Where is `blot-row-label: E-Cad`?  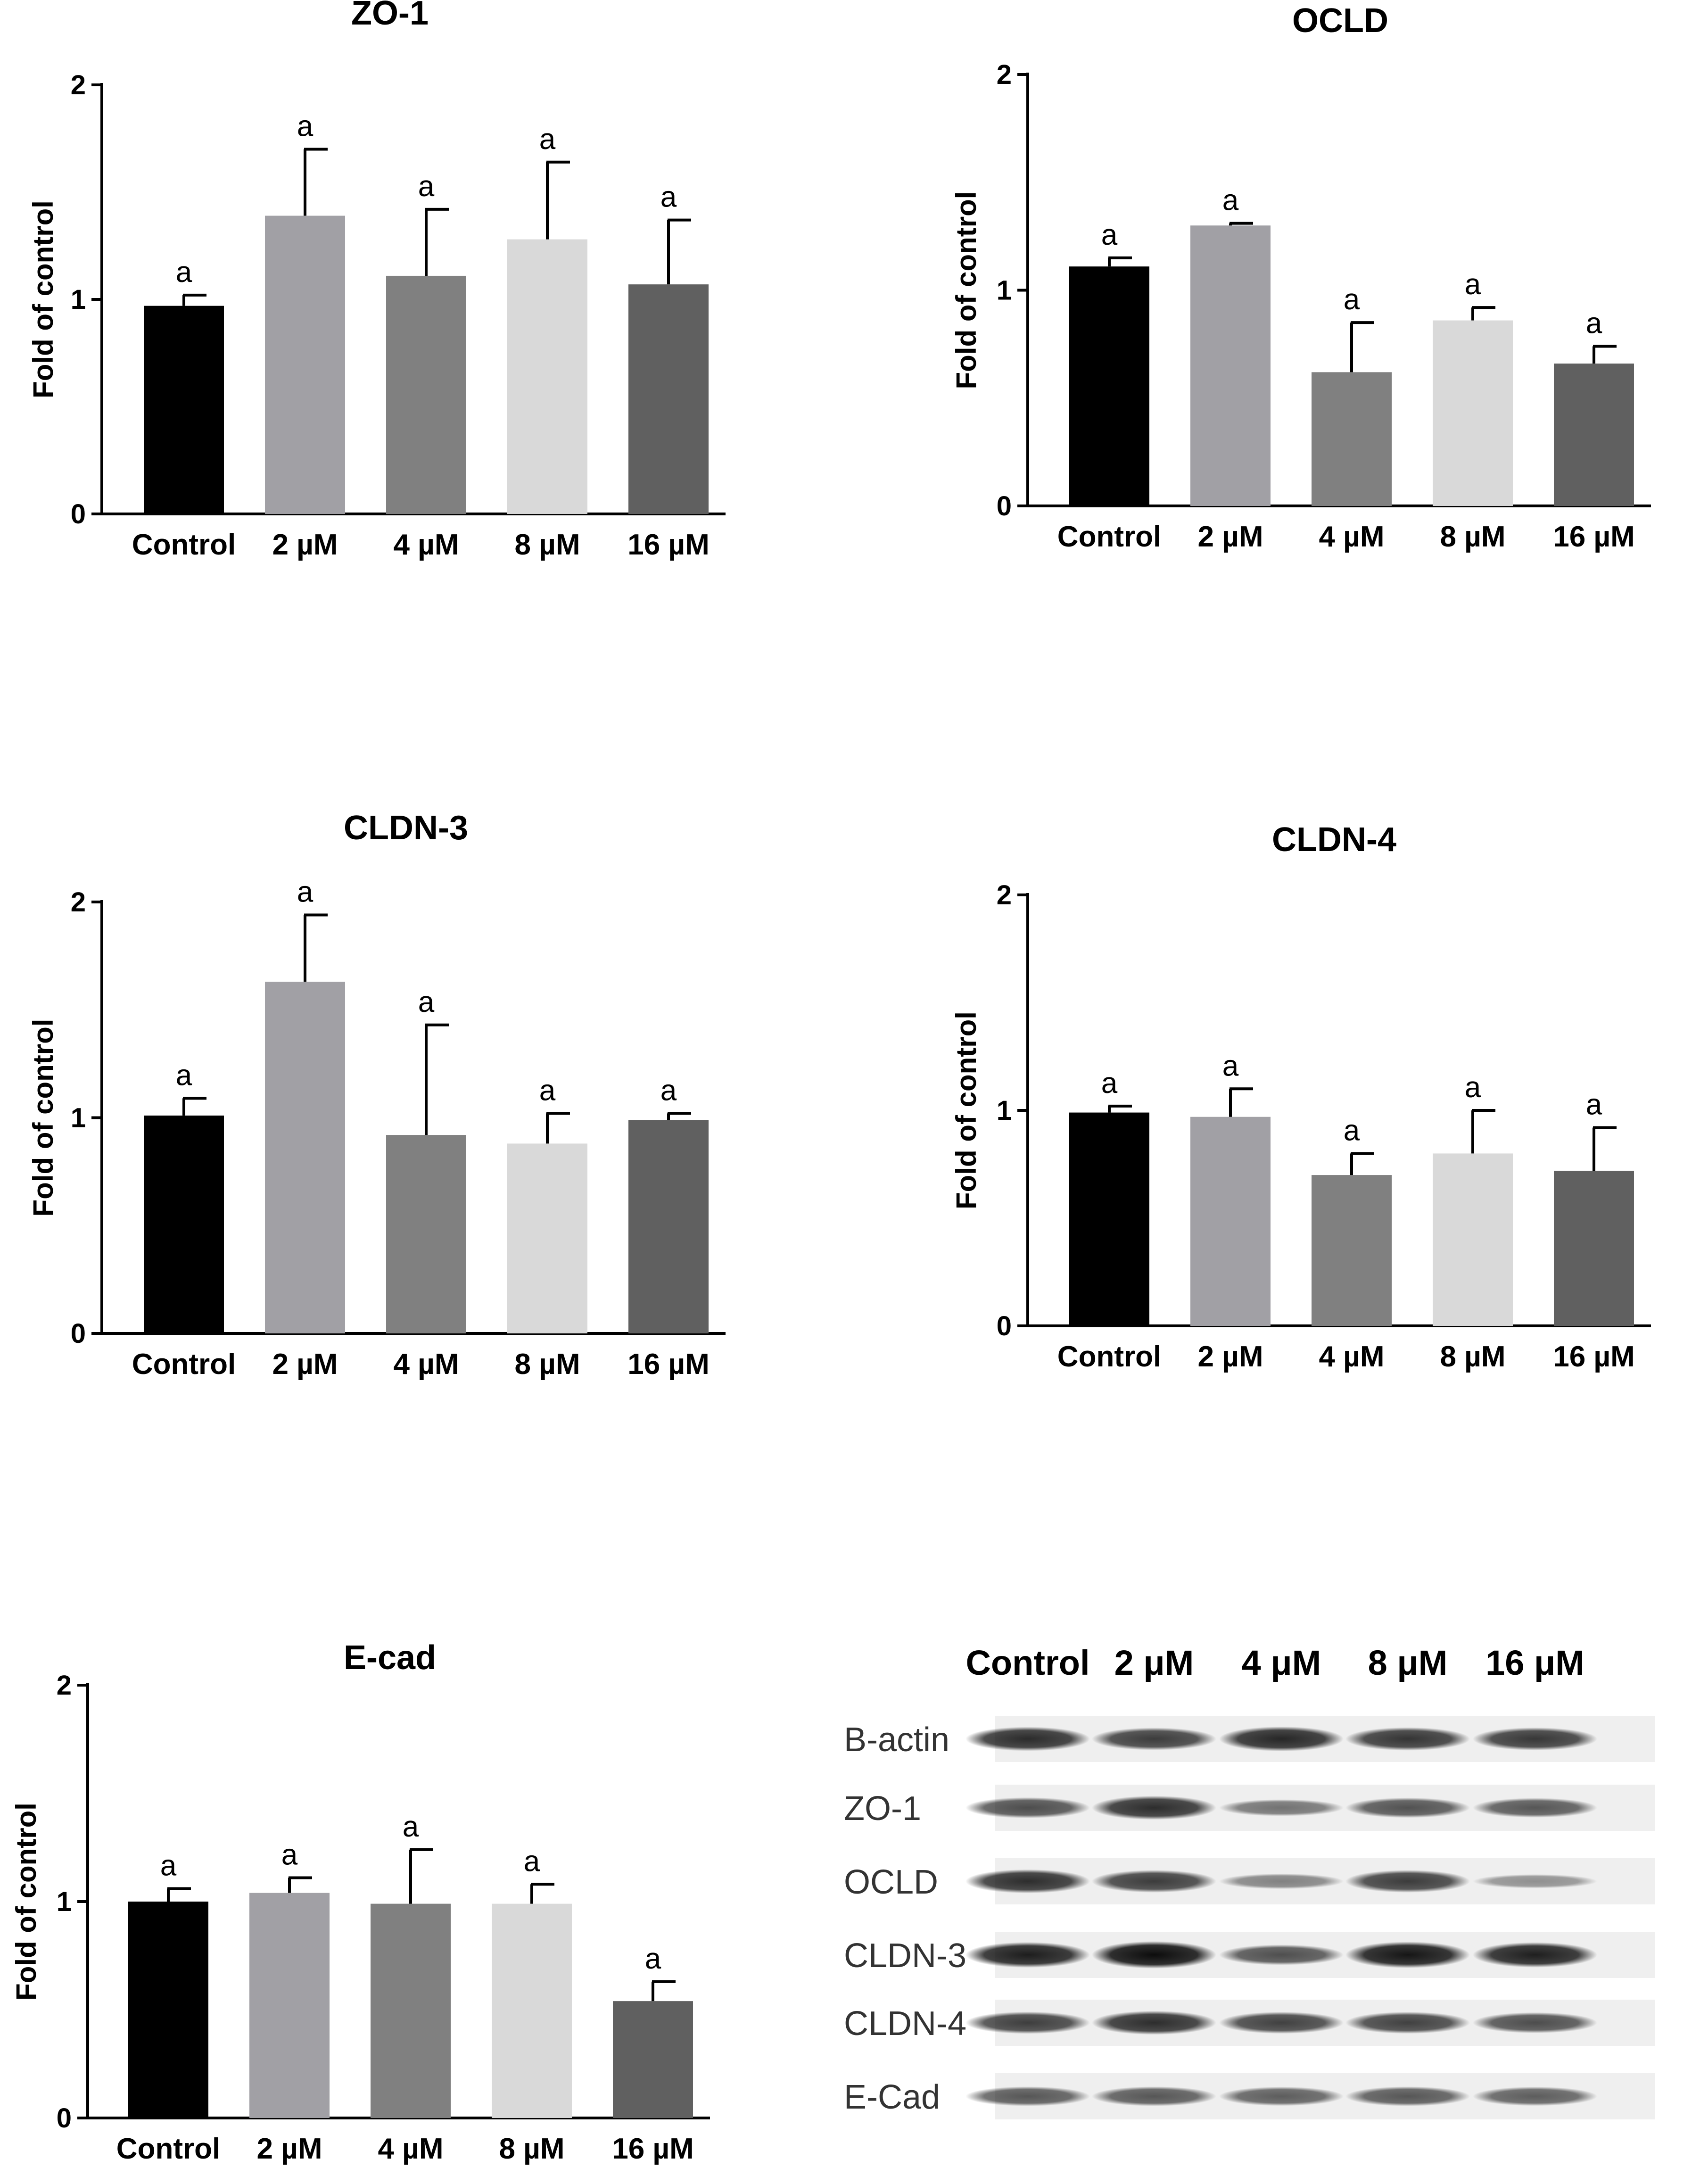
blot-row-label: E-Cad is located at coordinates (892, 2097).